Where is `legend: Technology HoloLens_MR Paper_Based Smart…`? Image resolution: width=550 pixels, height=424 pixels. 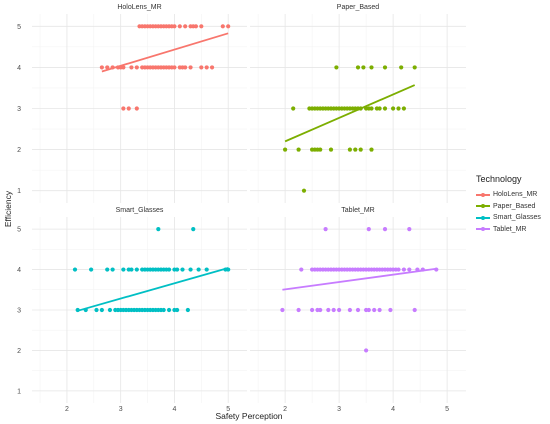
legend: Technology HoloLens_MR Paper_Based Smart… is located at coordinates (512, 204).